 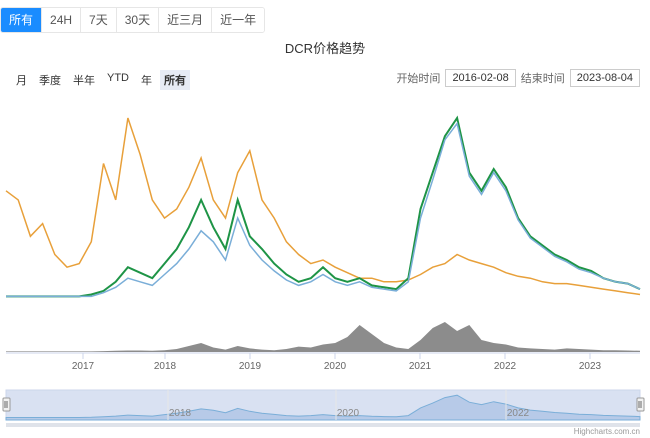 I want to click on tab-5: 近一年, so click(x=238, y=20).